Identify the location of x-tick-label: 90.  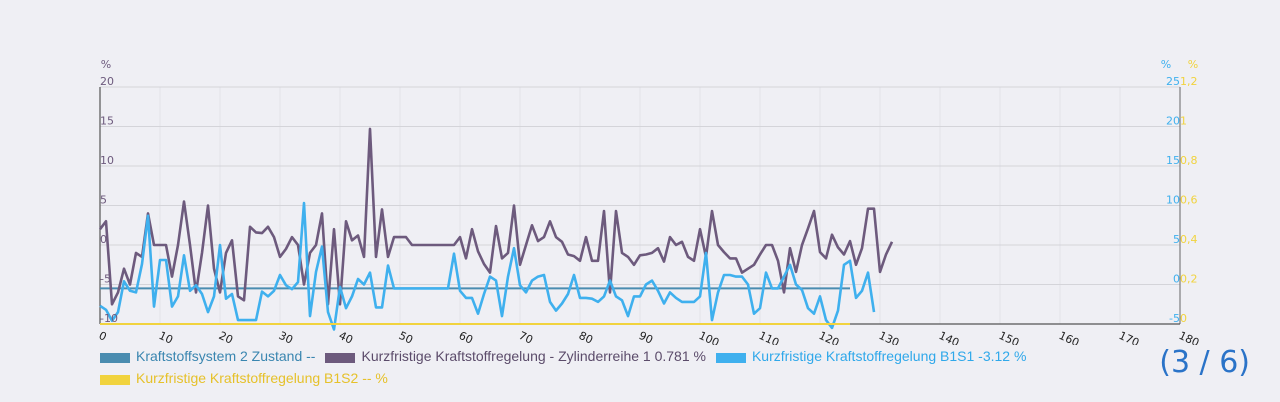
(646, 337).